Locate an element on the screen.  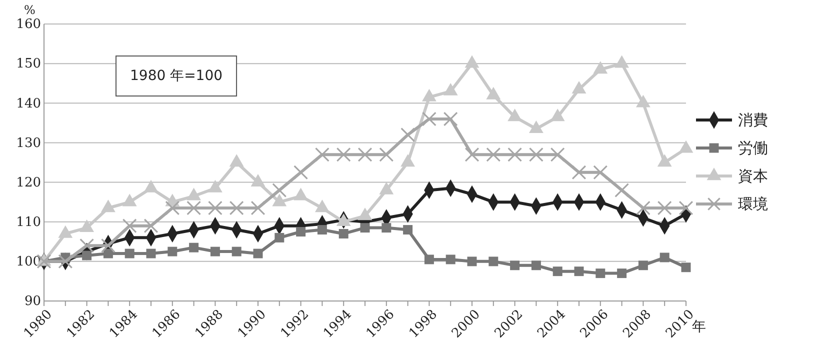
y-tick-label: 160 is located at coordinates (28, 24).